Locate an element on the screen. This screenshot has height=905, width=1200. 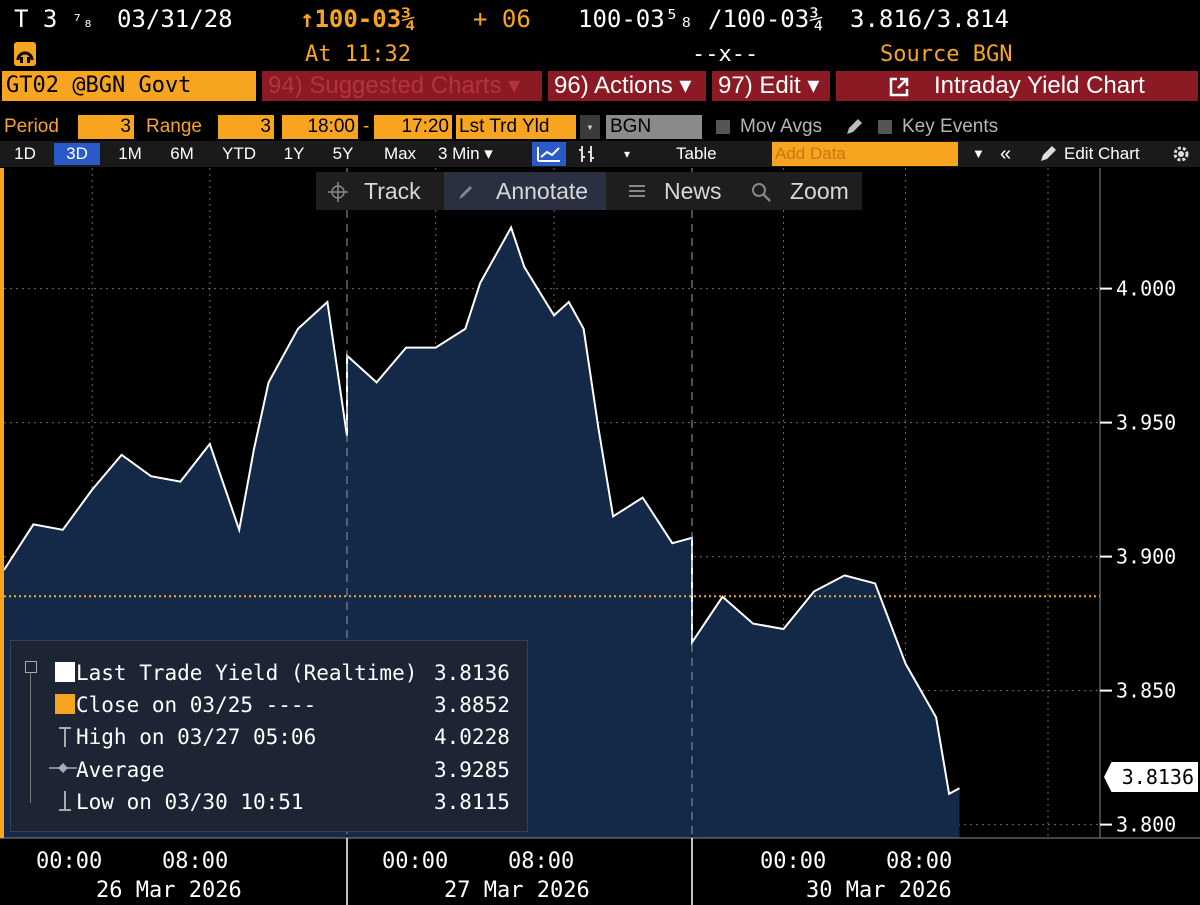
actions-button: 96) Actions ▾ is located at coordinates (627, 86).